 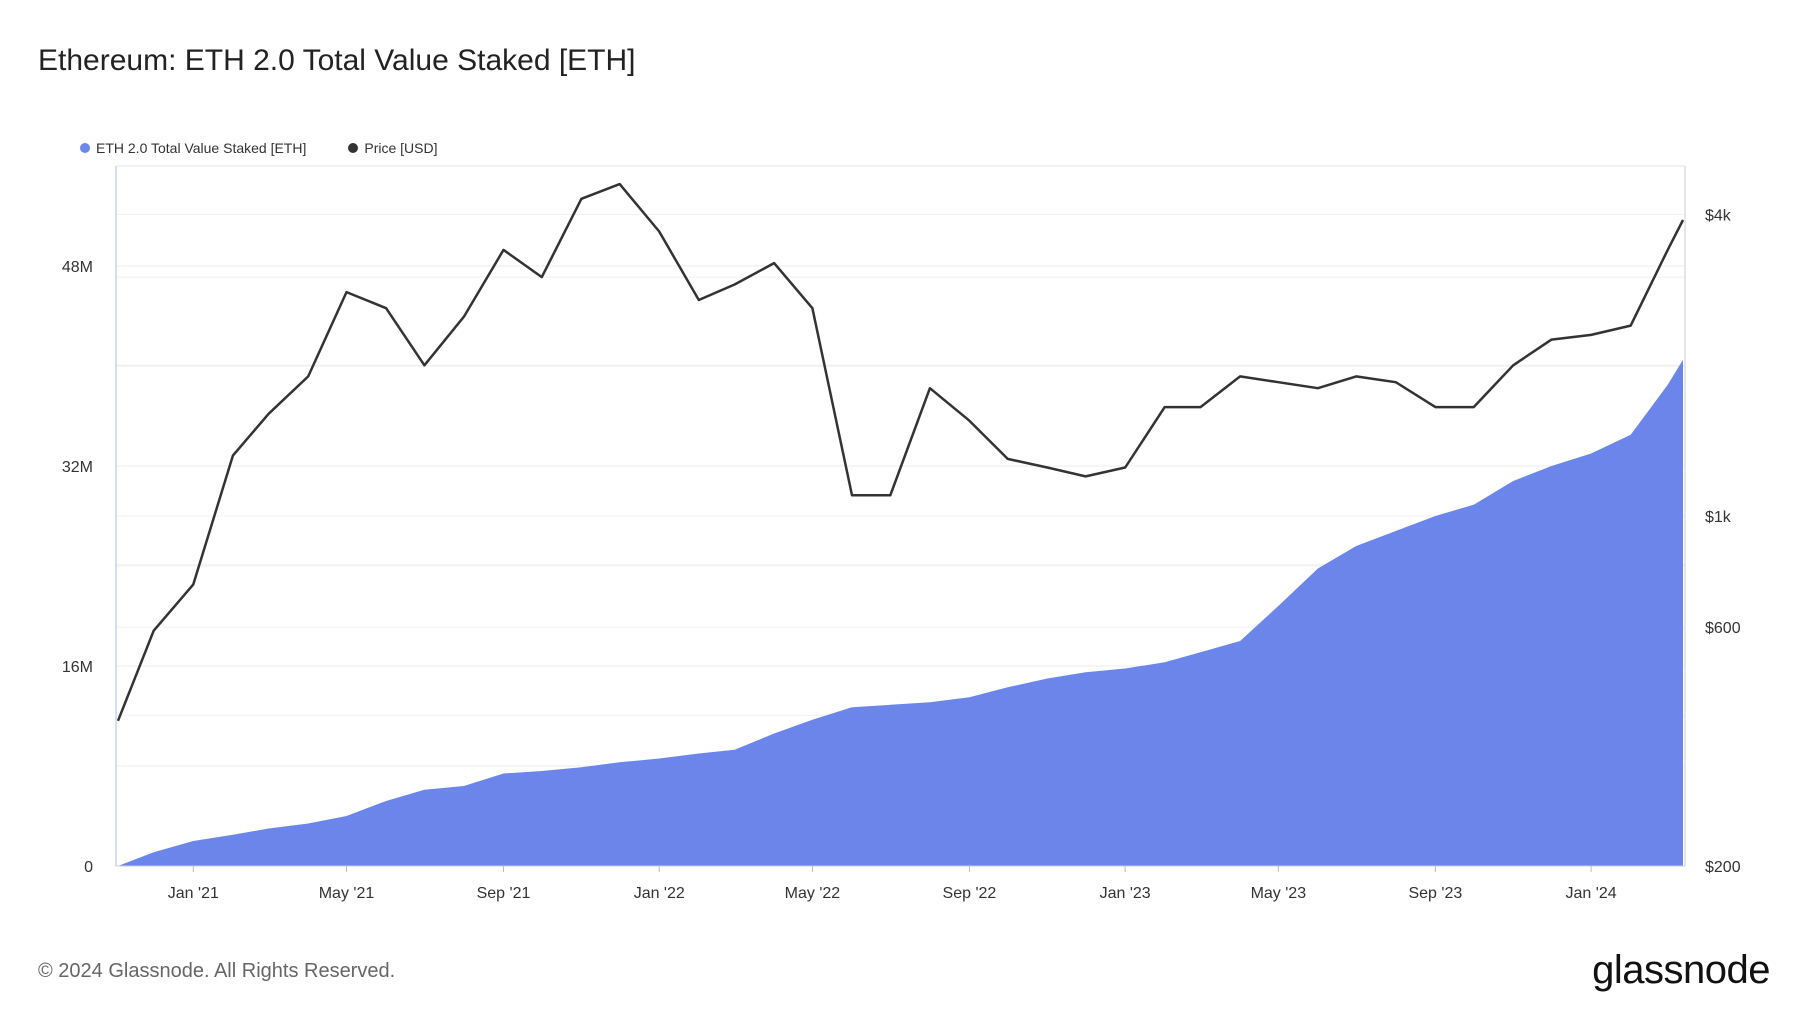 I want to click on x-tick-label: Sep '22, so click(x=970, y=893).